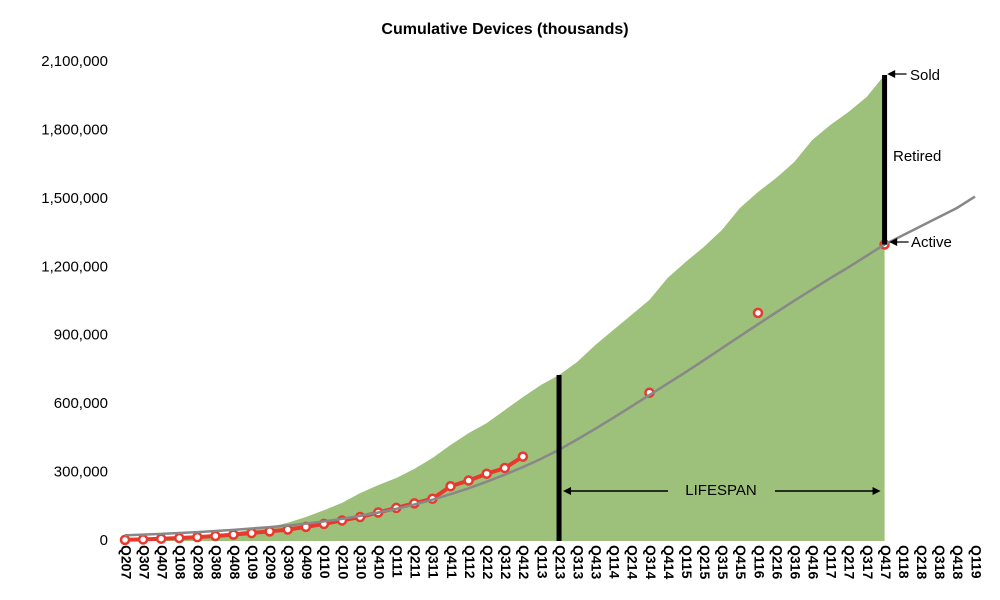 The height and width of the screenshot is (600, 1000). Describe the element at coordinates (217, 562) in the screenshot. I see `x-tick-label: Q308` at that location.